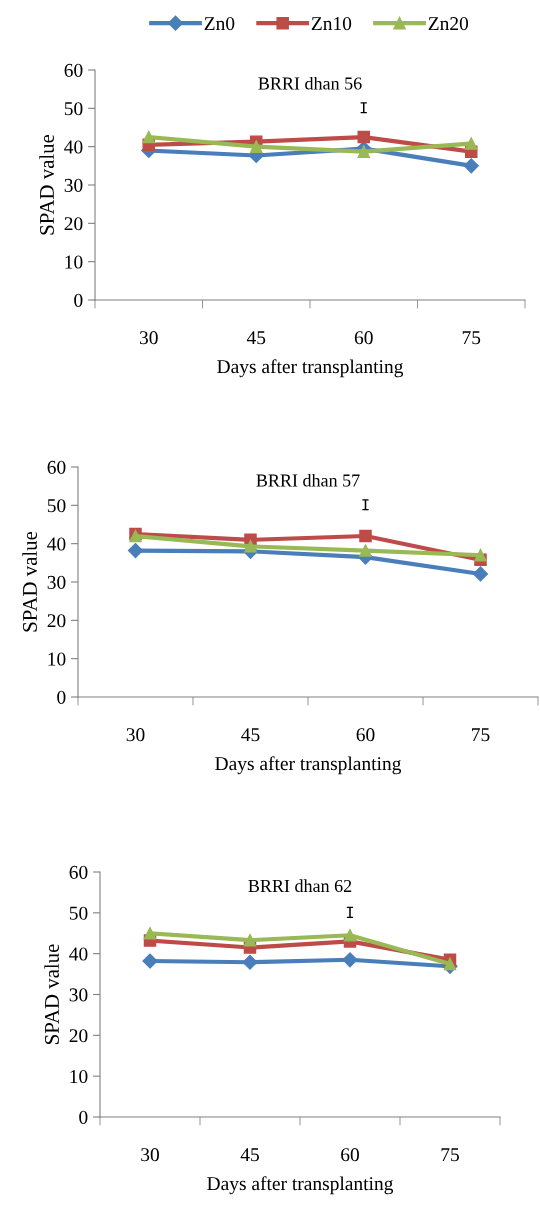  Describe the element at coordinates (308, 480) in the screenshot. I see `chart-title: BRRI dhan 57` at that location.